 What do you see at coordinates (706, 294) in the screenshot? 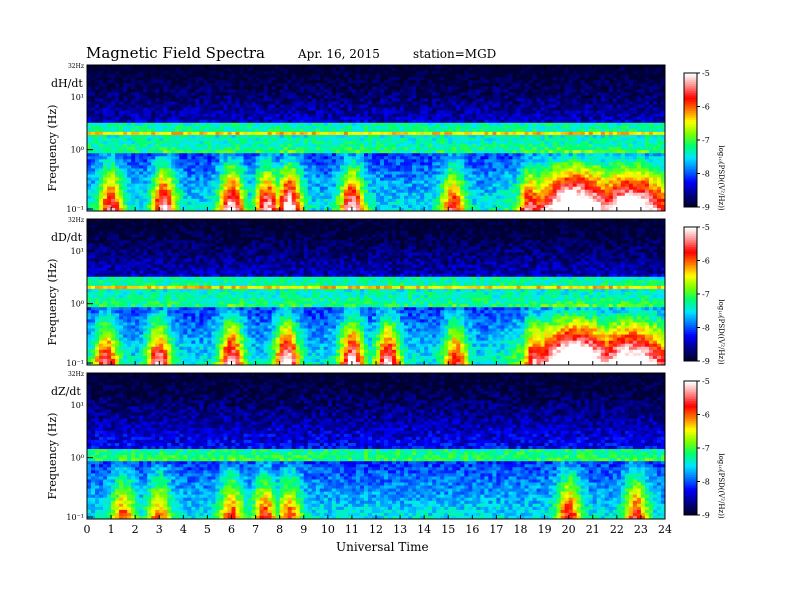
I see `colorbar-tick-label-1-2: -7` at bounding box center [706, 294].